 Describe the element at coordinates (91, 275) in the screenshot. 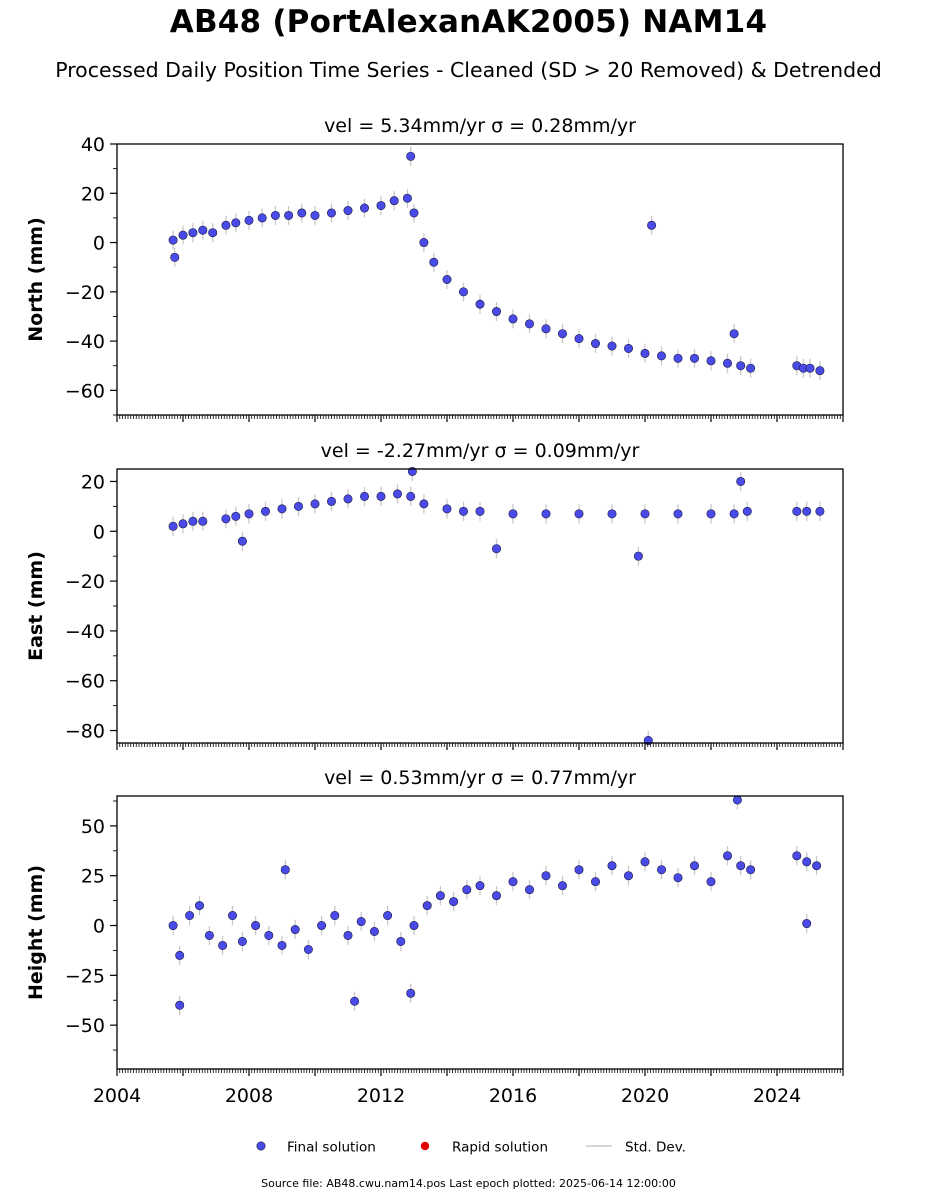

I see `north-yticks: 40 20 0 −20 −40 −60` at that location.